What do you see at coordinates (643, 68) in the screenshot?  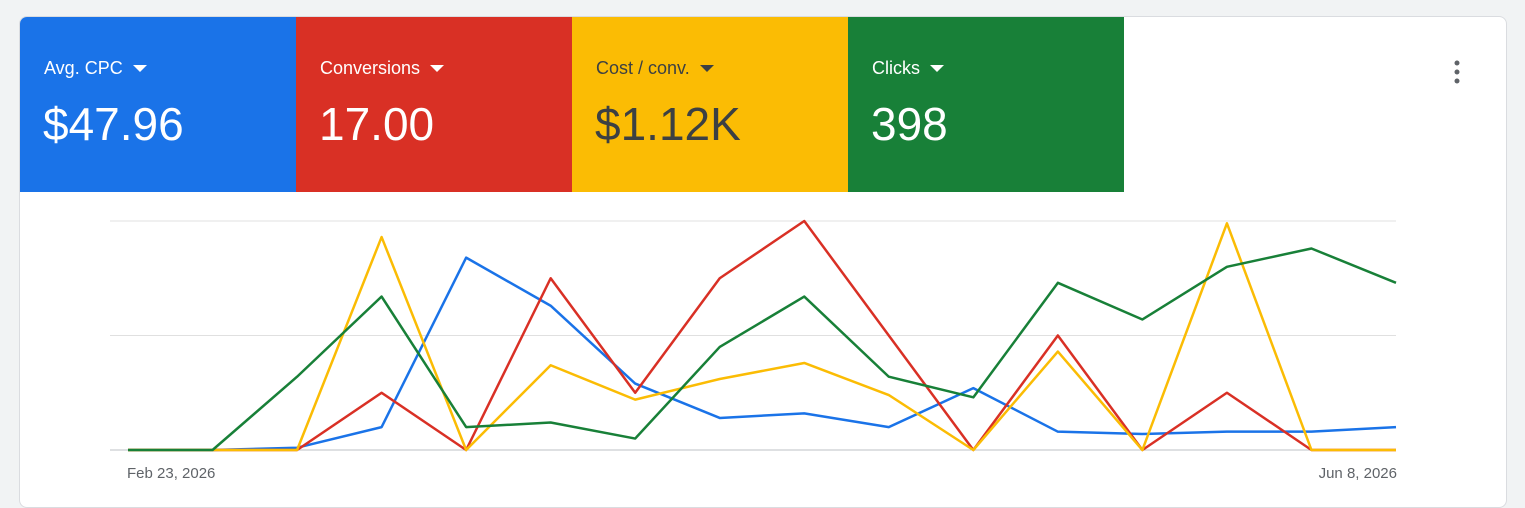 I see `metric-name: Cost / conv.` at bounding box center [643, 68].